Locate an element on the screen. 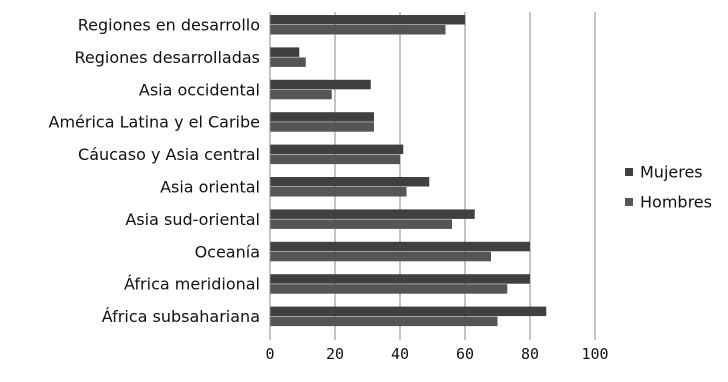 The height and width of the screenshot is (382, 728). legend-label: Hombres is located at coordinates (676, 202).